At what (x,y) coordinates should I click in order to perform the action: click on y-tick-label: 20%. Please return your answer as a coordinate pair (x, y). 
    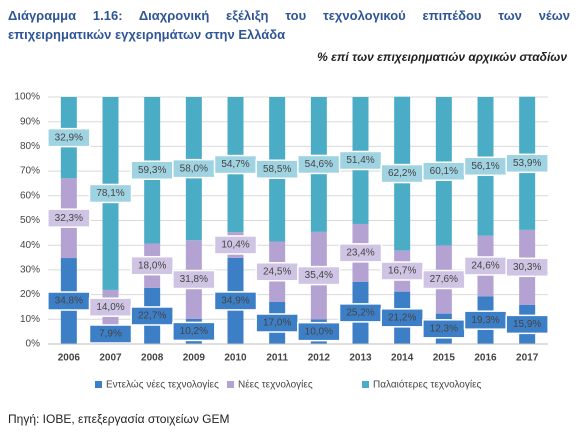
    Looking at the image, I should click on (30, 294).